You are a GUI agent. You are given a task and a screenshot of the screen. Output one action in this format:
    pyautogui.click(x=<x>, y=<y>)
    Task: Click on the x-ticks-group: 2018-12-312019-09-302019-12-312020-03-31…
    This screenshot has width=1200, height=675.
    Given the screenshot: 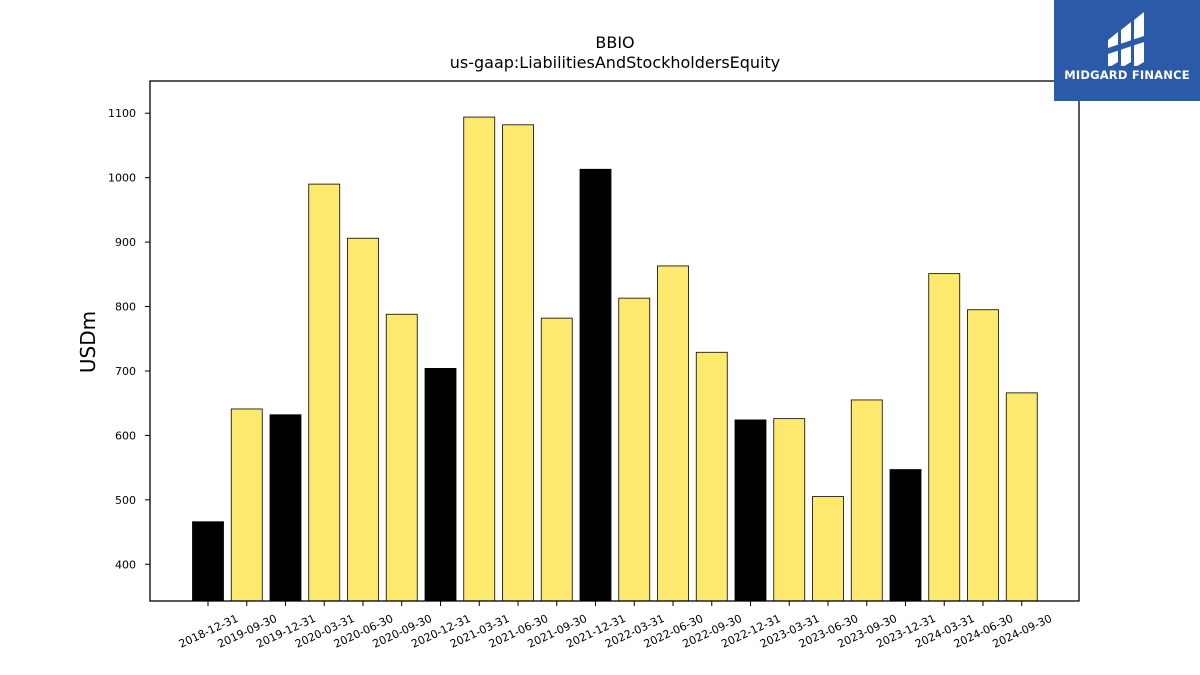 What is the action you would take?
    pyautogui.click(x=615, y=626)
    